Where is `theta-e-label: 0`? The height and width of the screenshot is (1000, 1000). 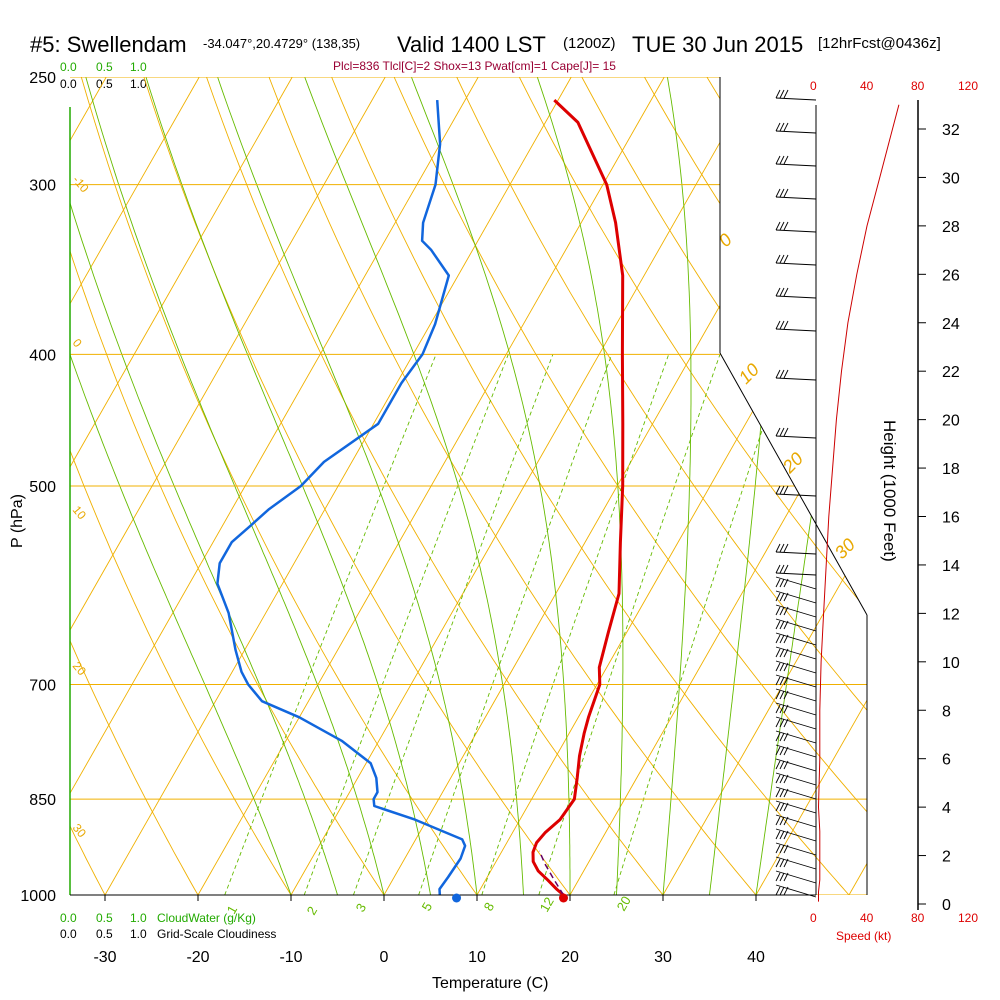 theta-e-label: 0 is located at coordinates (725, 240).